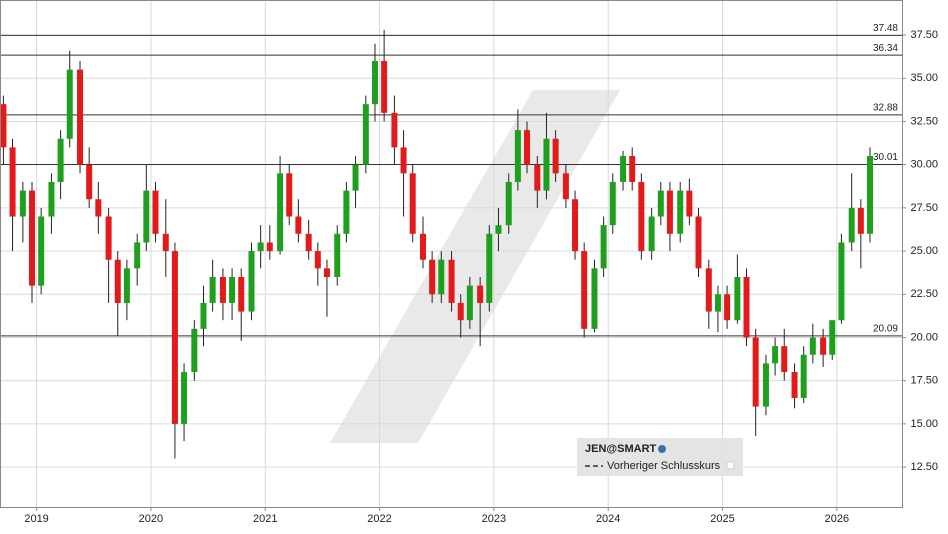 The height and width of the screenshot is (534, 948). What do you see at coordinates (924, 121) in the screenshot?
I see `y-tick-label: 32.50` at bounding box center [924, 121].